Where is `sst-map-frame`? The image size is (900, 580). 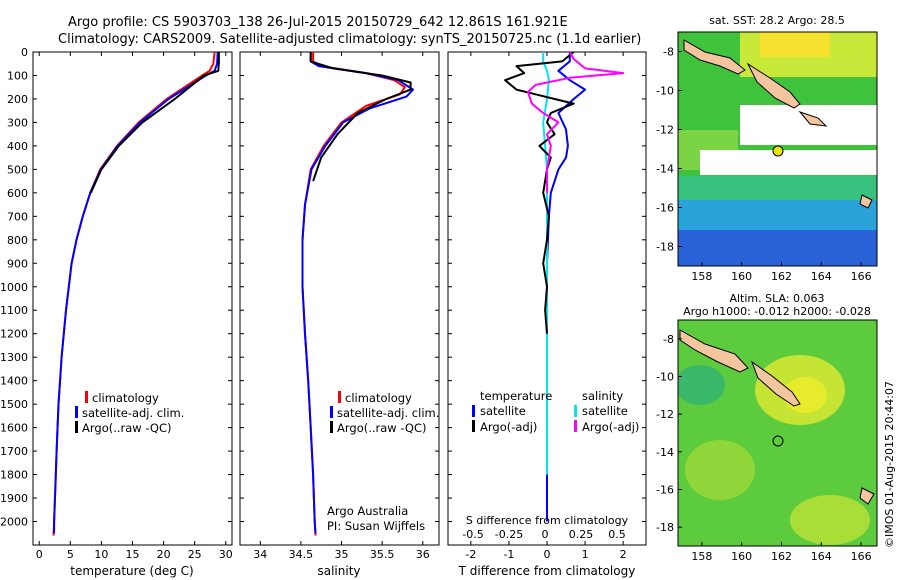
sst-map-frame is located at coordinates (777, 149).